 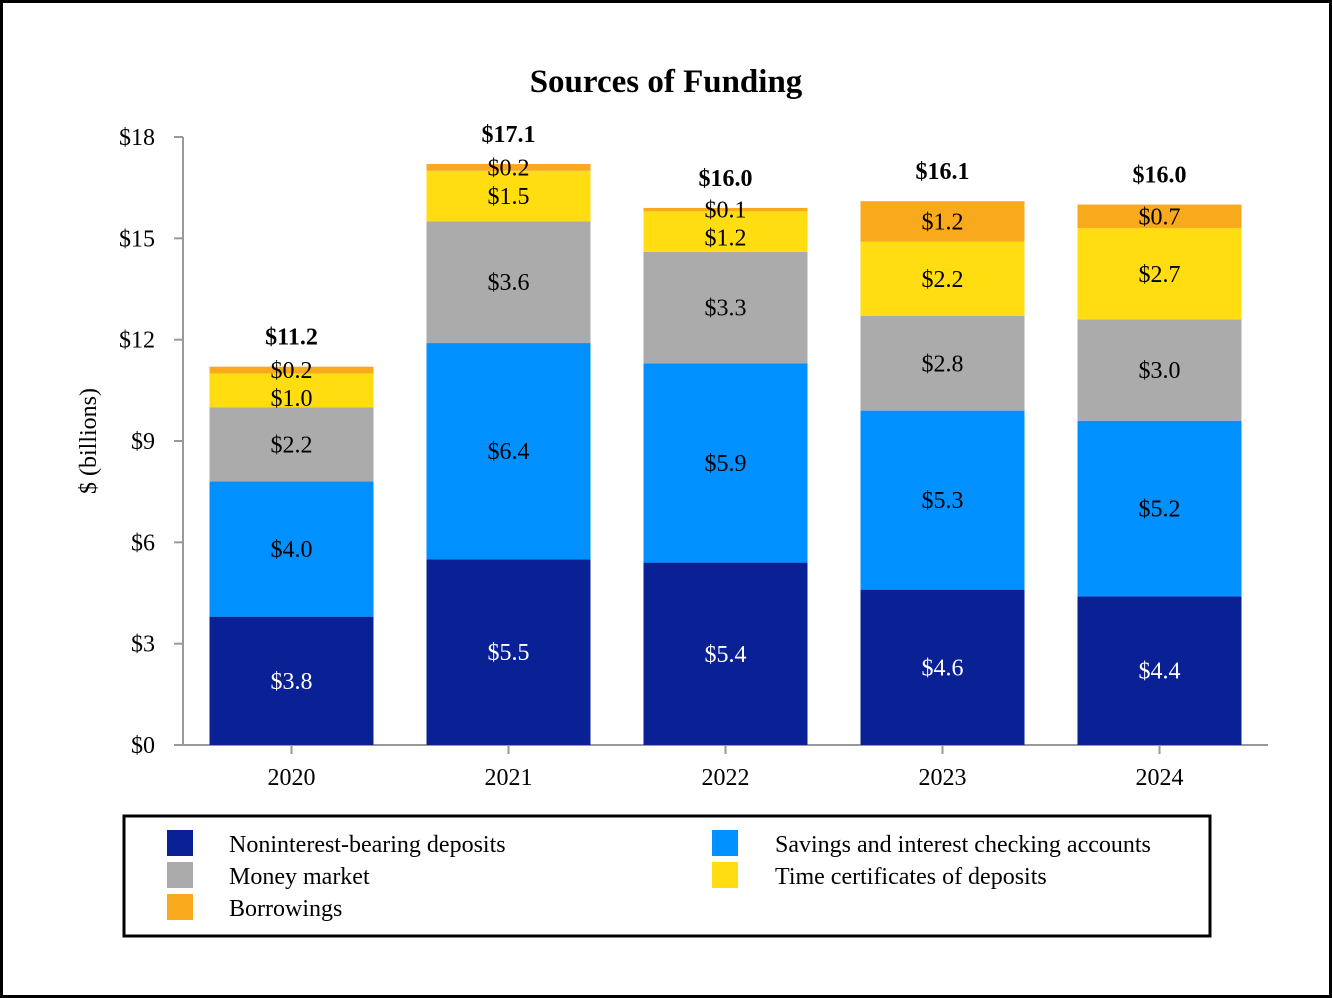 I want to click on segment-value-label: $0.7, so click(x=1160, y=217).